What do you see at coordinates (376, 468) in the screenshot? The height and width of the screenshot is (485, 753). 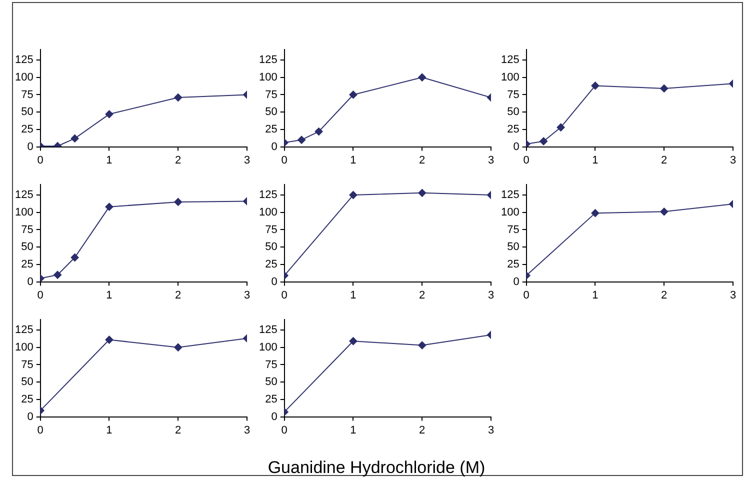 I see `text: Guanidine Hydrochloride (M)` at bounding box center [376, 468].